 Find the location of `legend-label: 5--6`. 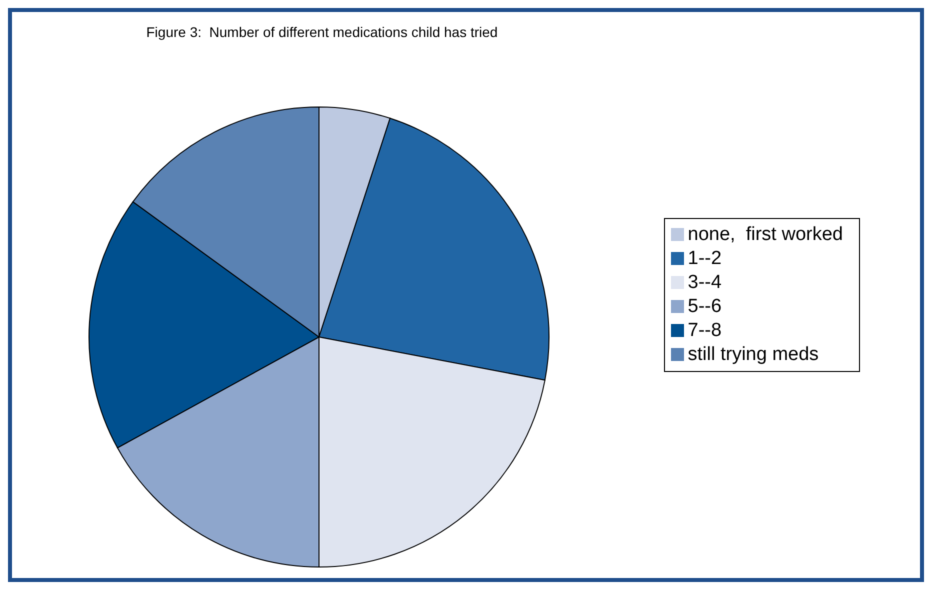

legend-label: 5--6 is located at coordinates (705, 306).